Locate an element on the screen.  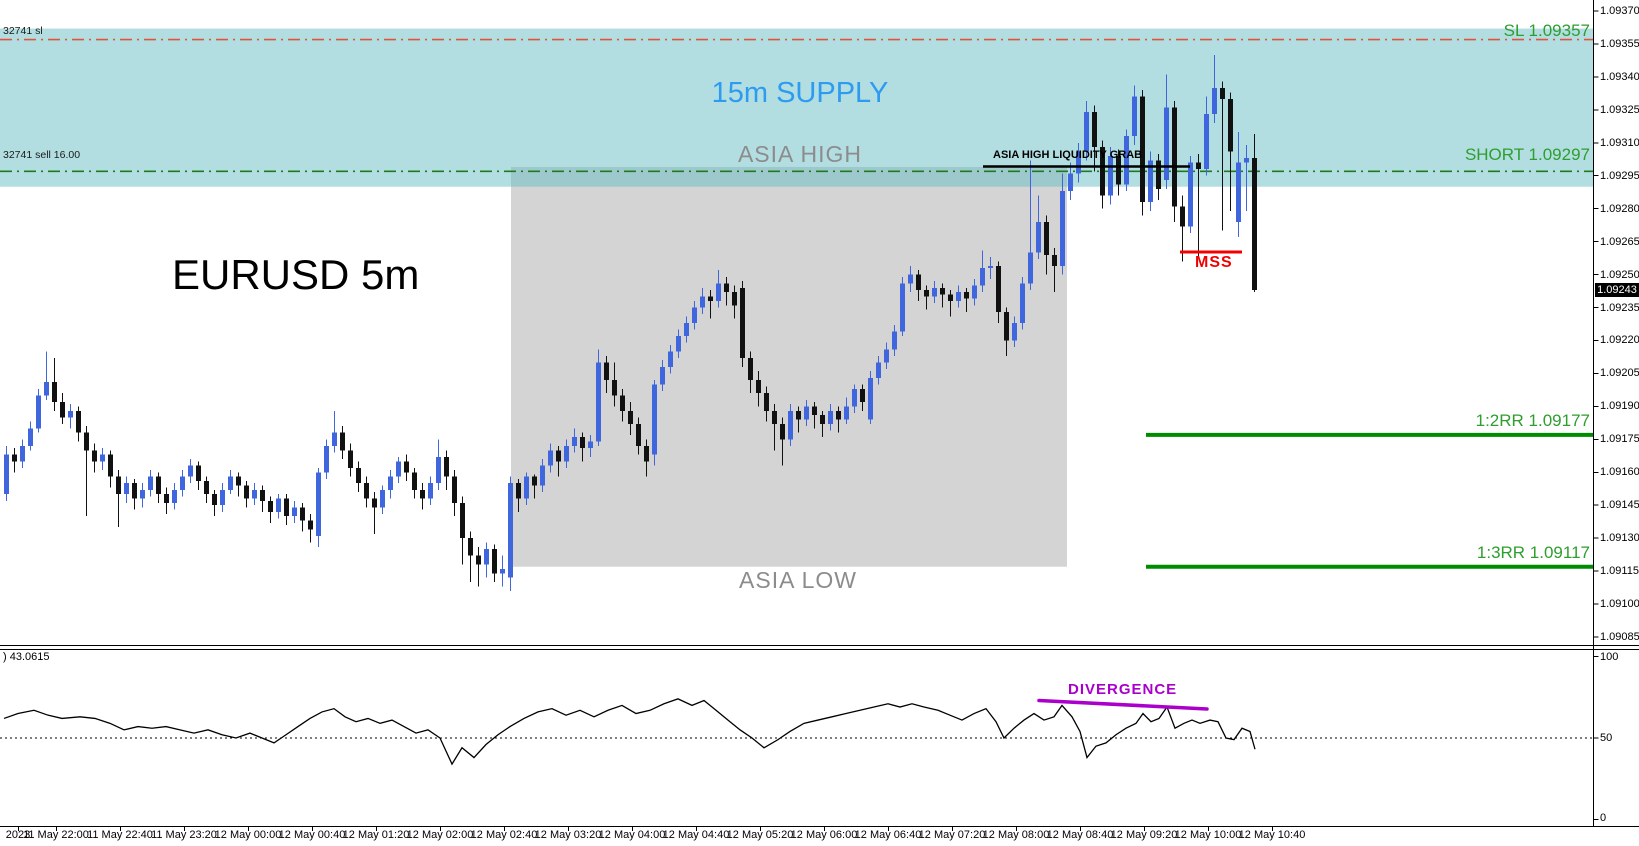
asia-low-label: ASIA LOW is located at coordinates (798, 580).